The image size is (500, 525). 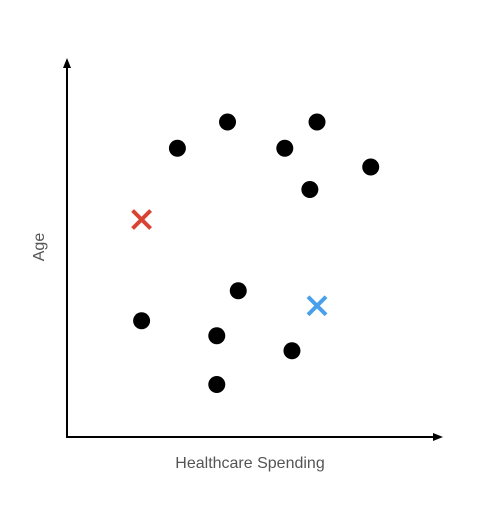 I want to click on y-axis-label: Age, so click(x=39, y=247).